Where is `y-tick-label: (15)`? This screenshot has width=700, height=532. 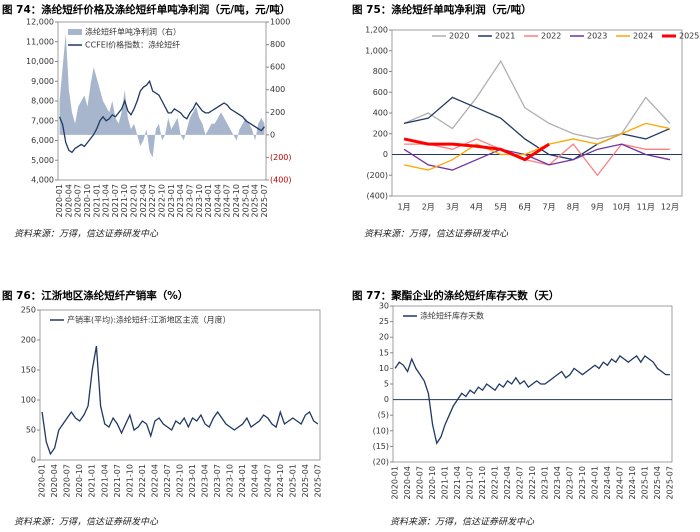 y-tick-label: (15) is located at coordinates (381, 446).